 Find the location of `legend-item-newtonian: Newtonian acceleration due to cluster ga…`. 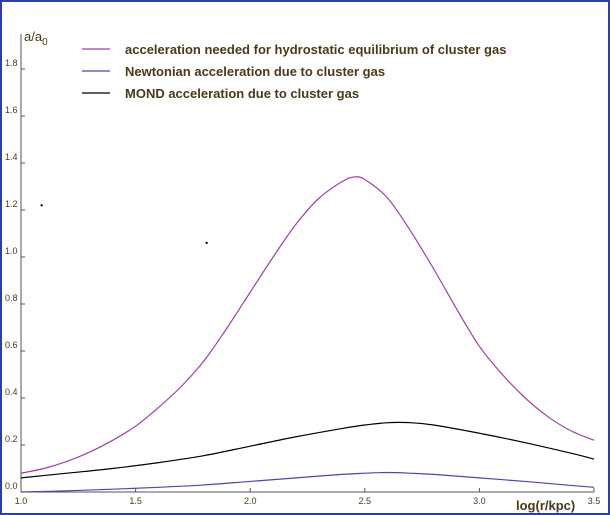

legend-item-newtonian: Newtonian acceleration due to cluster ga… is located at coordinates (233, 71).